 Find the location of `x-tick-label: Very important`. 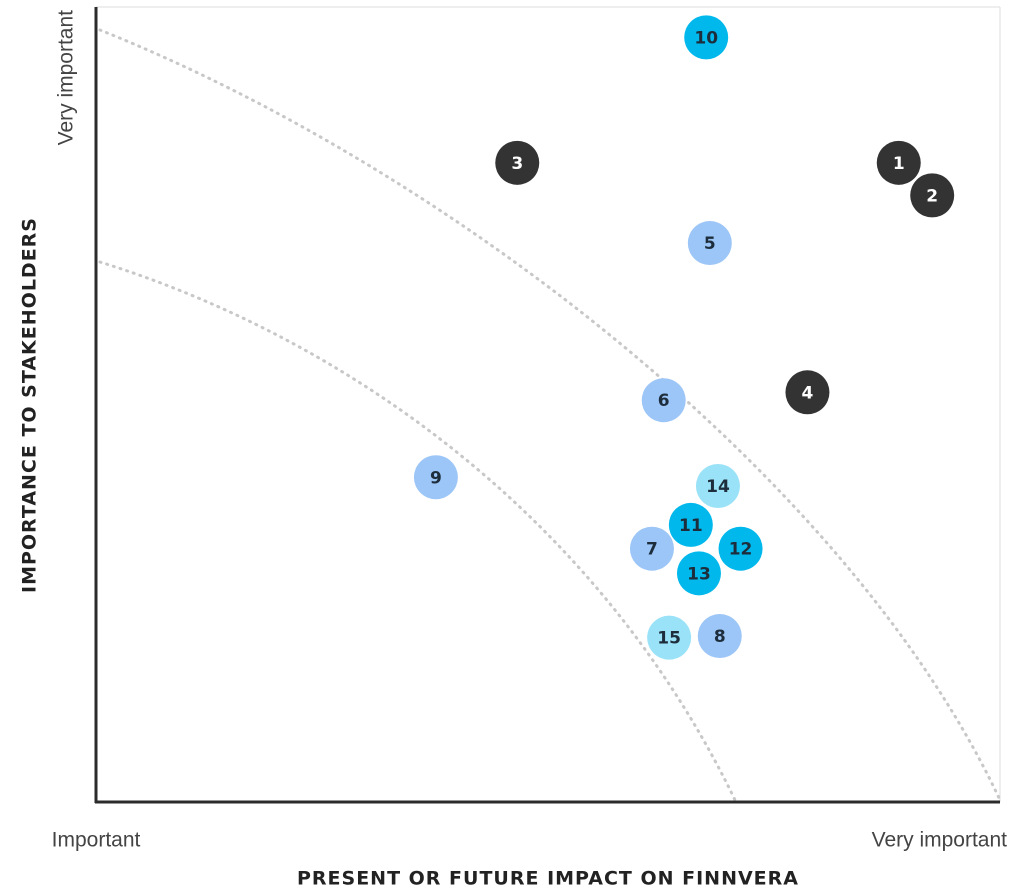

x-tick-label: Very important is located at coordinates (940, 840).